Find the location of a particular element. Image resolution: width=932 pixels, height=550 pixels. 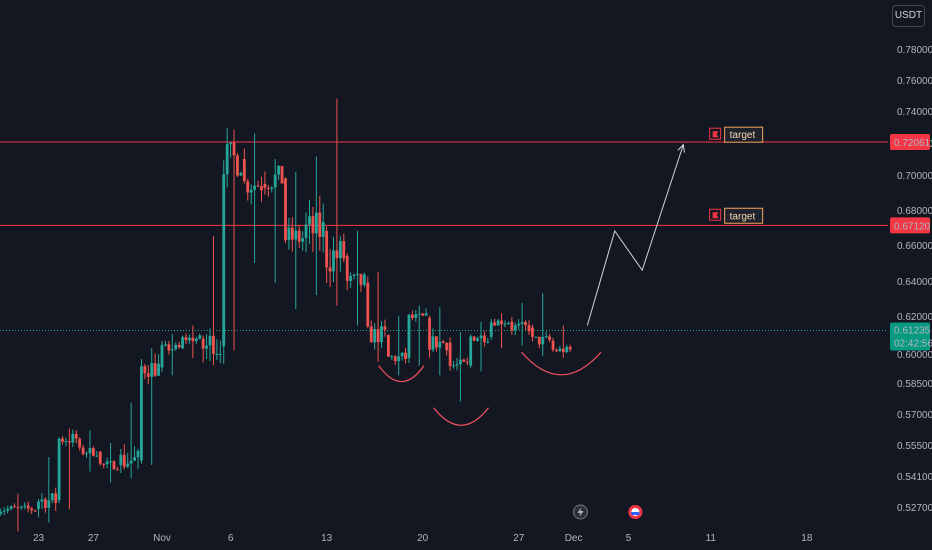

countdown-text: 02:42:56 is located at coordinates (913, 344).